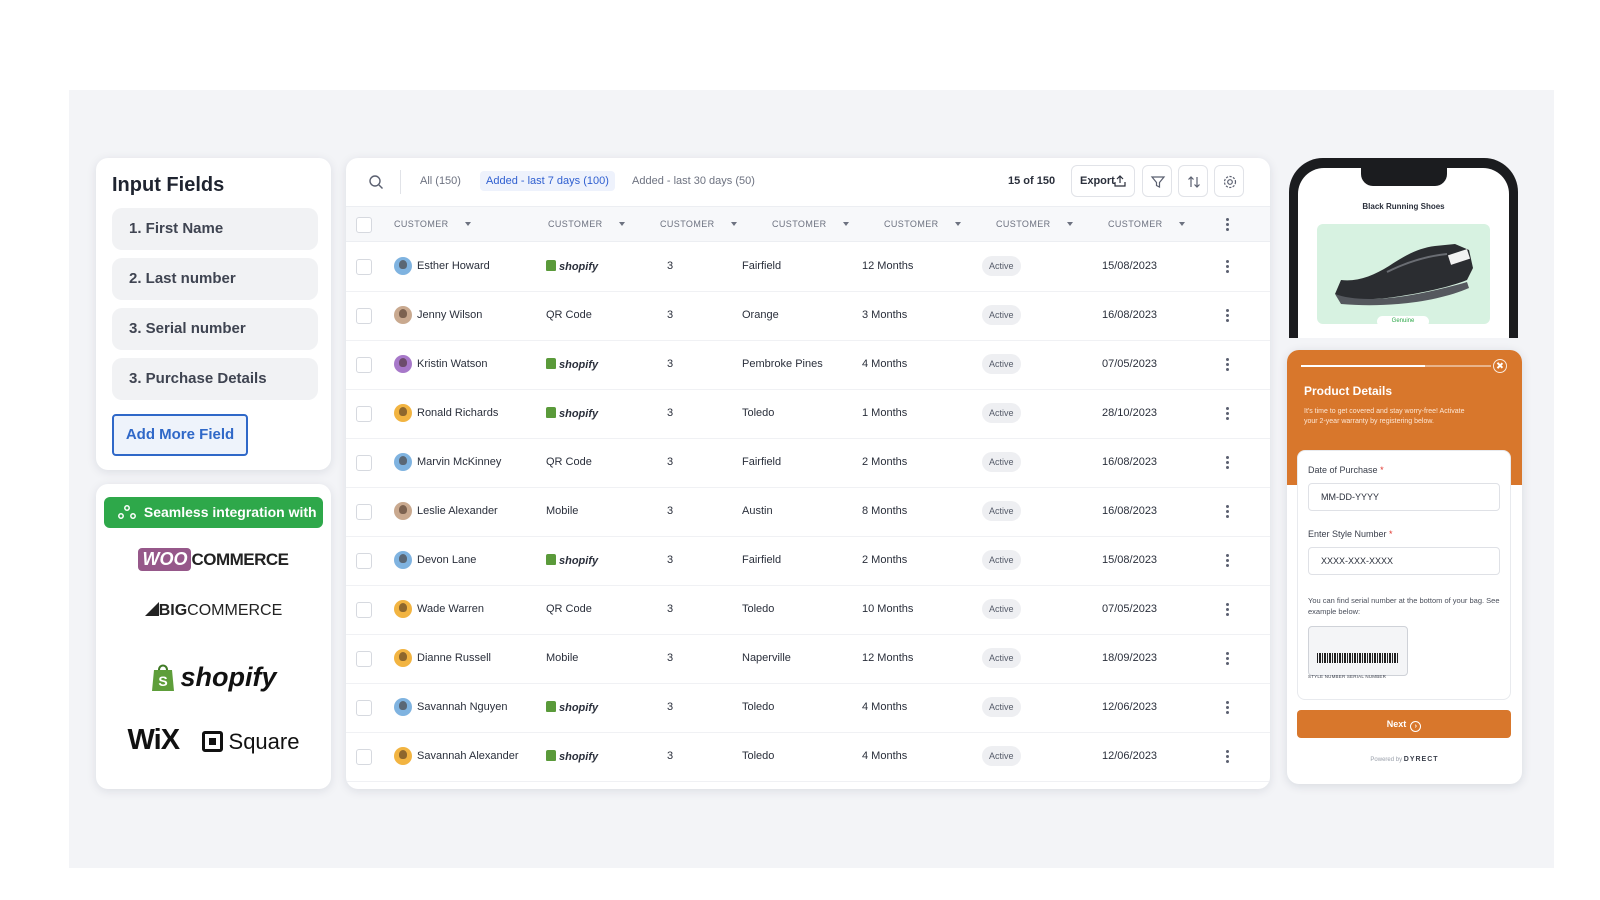 This screenshot has width=1600, height=900. Describe the element at coordinates (1358, 651) in the screenshot. I see `serial-tag-example-image` at that location.